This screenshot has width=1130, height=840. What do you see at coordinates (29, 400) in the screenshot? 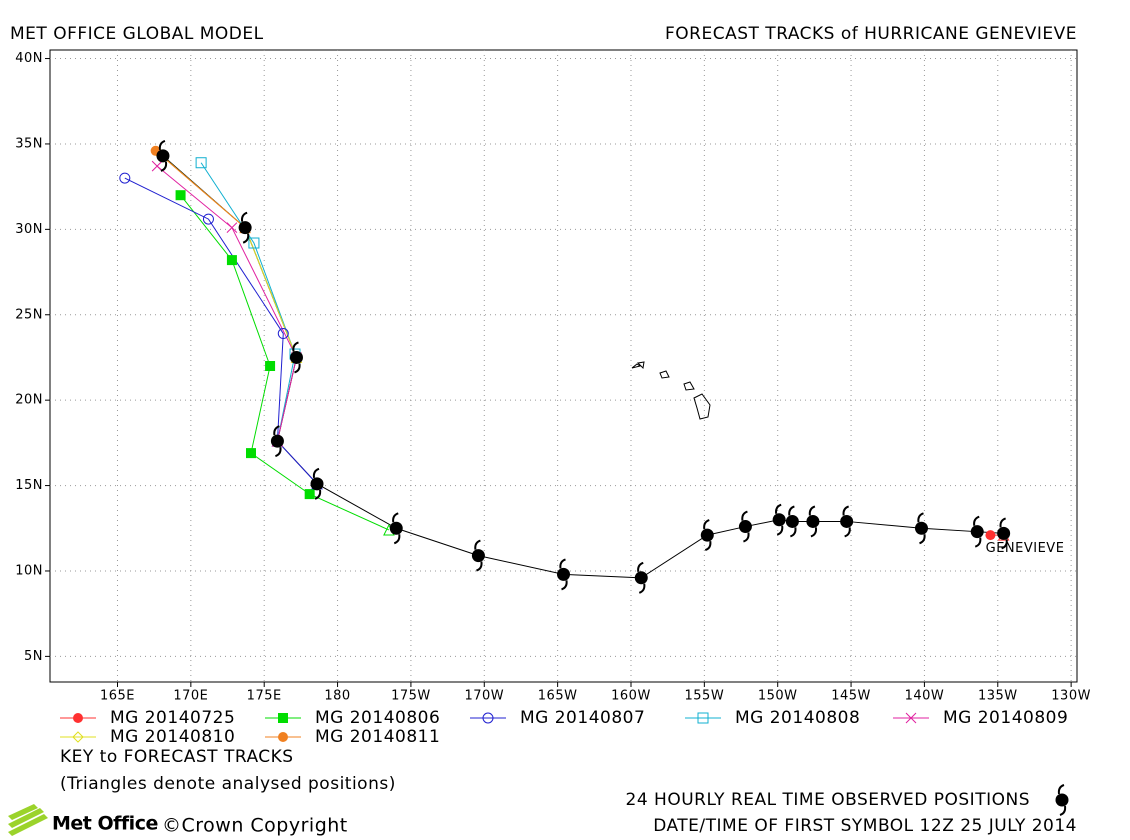
I see `y-tick-label: 20N` at bounding box center [29, 400].